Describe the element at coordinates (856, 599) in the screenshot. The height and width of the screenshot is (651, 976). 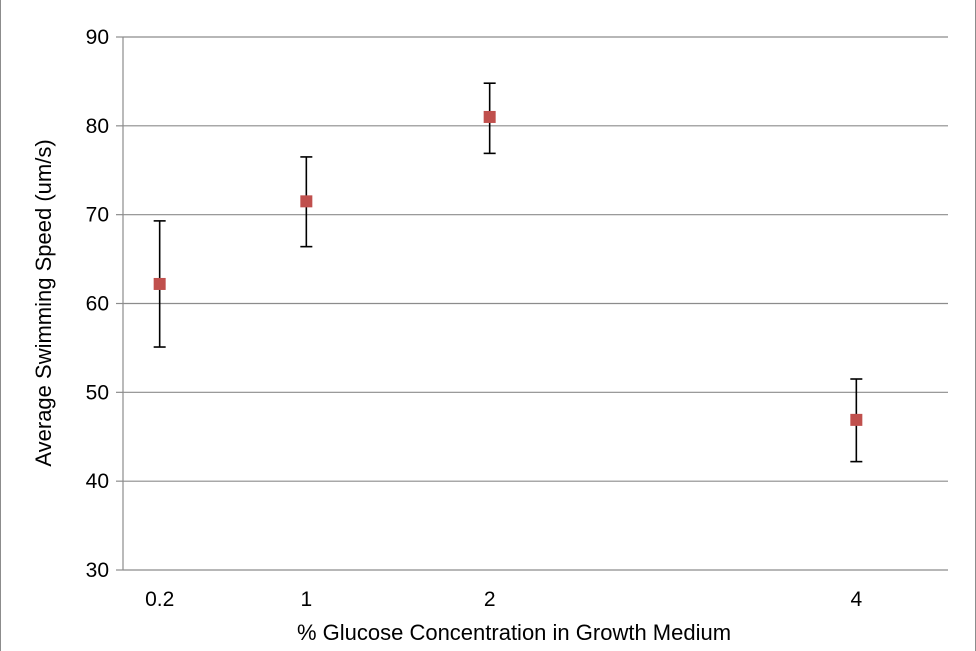
I see `x-tick-label: 4` at that location.